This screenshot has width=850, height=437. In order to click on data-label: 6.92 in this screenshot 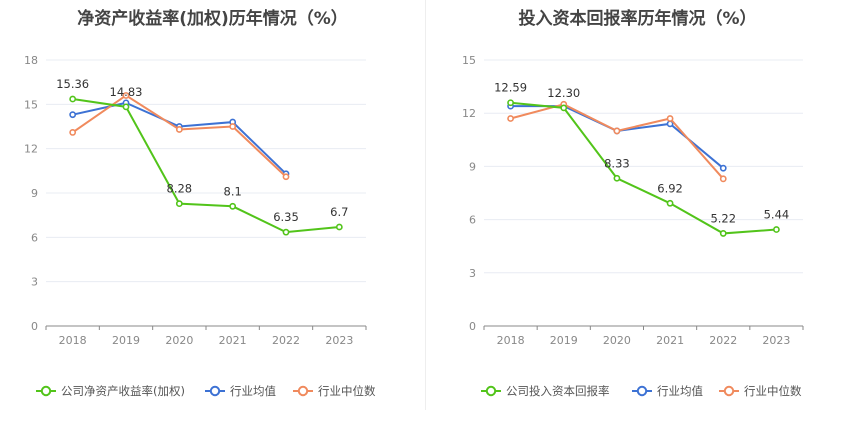, I will do `click(670, 188)`.